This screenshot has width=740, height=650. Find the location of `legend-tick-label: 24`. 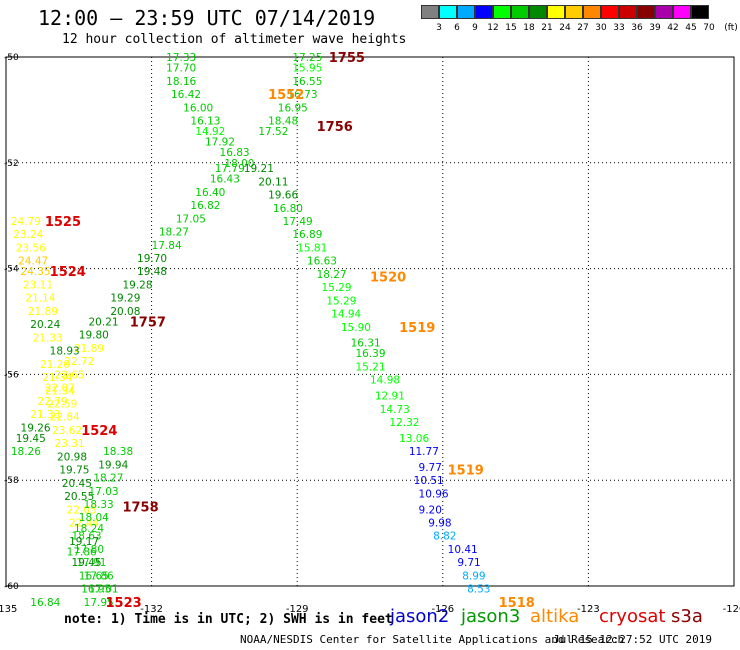

legend-tick-label: 24 is located at coordinates (565, 28).